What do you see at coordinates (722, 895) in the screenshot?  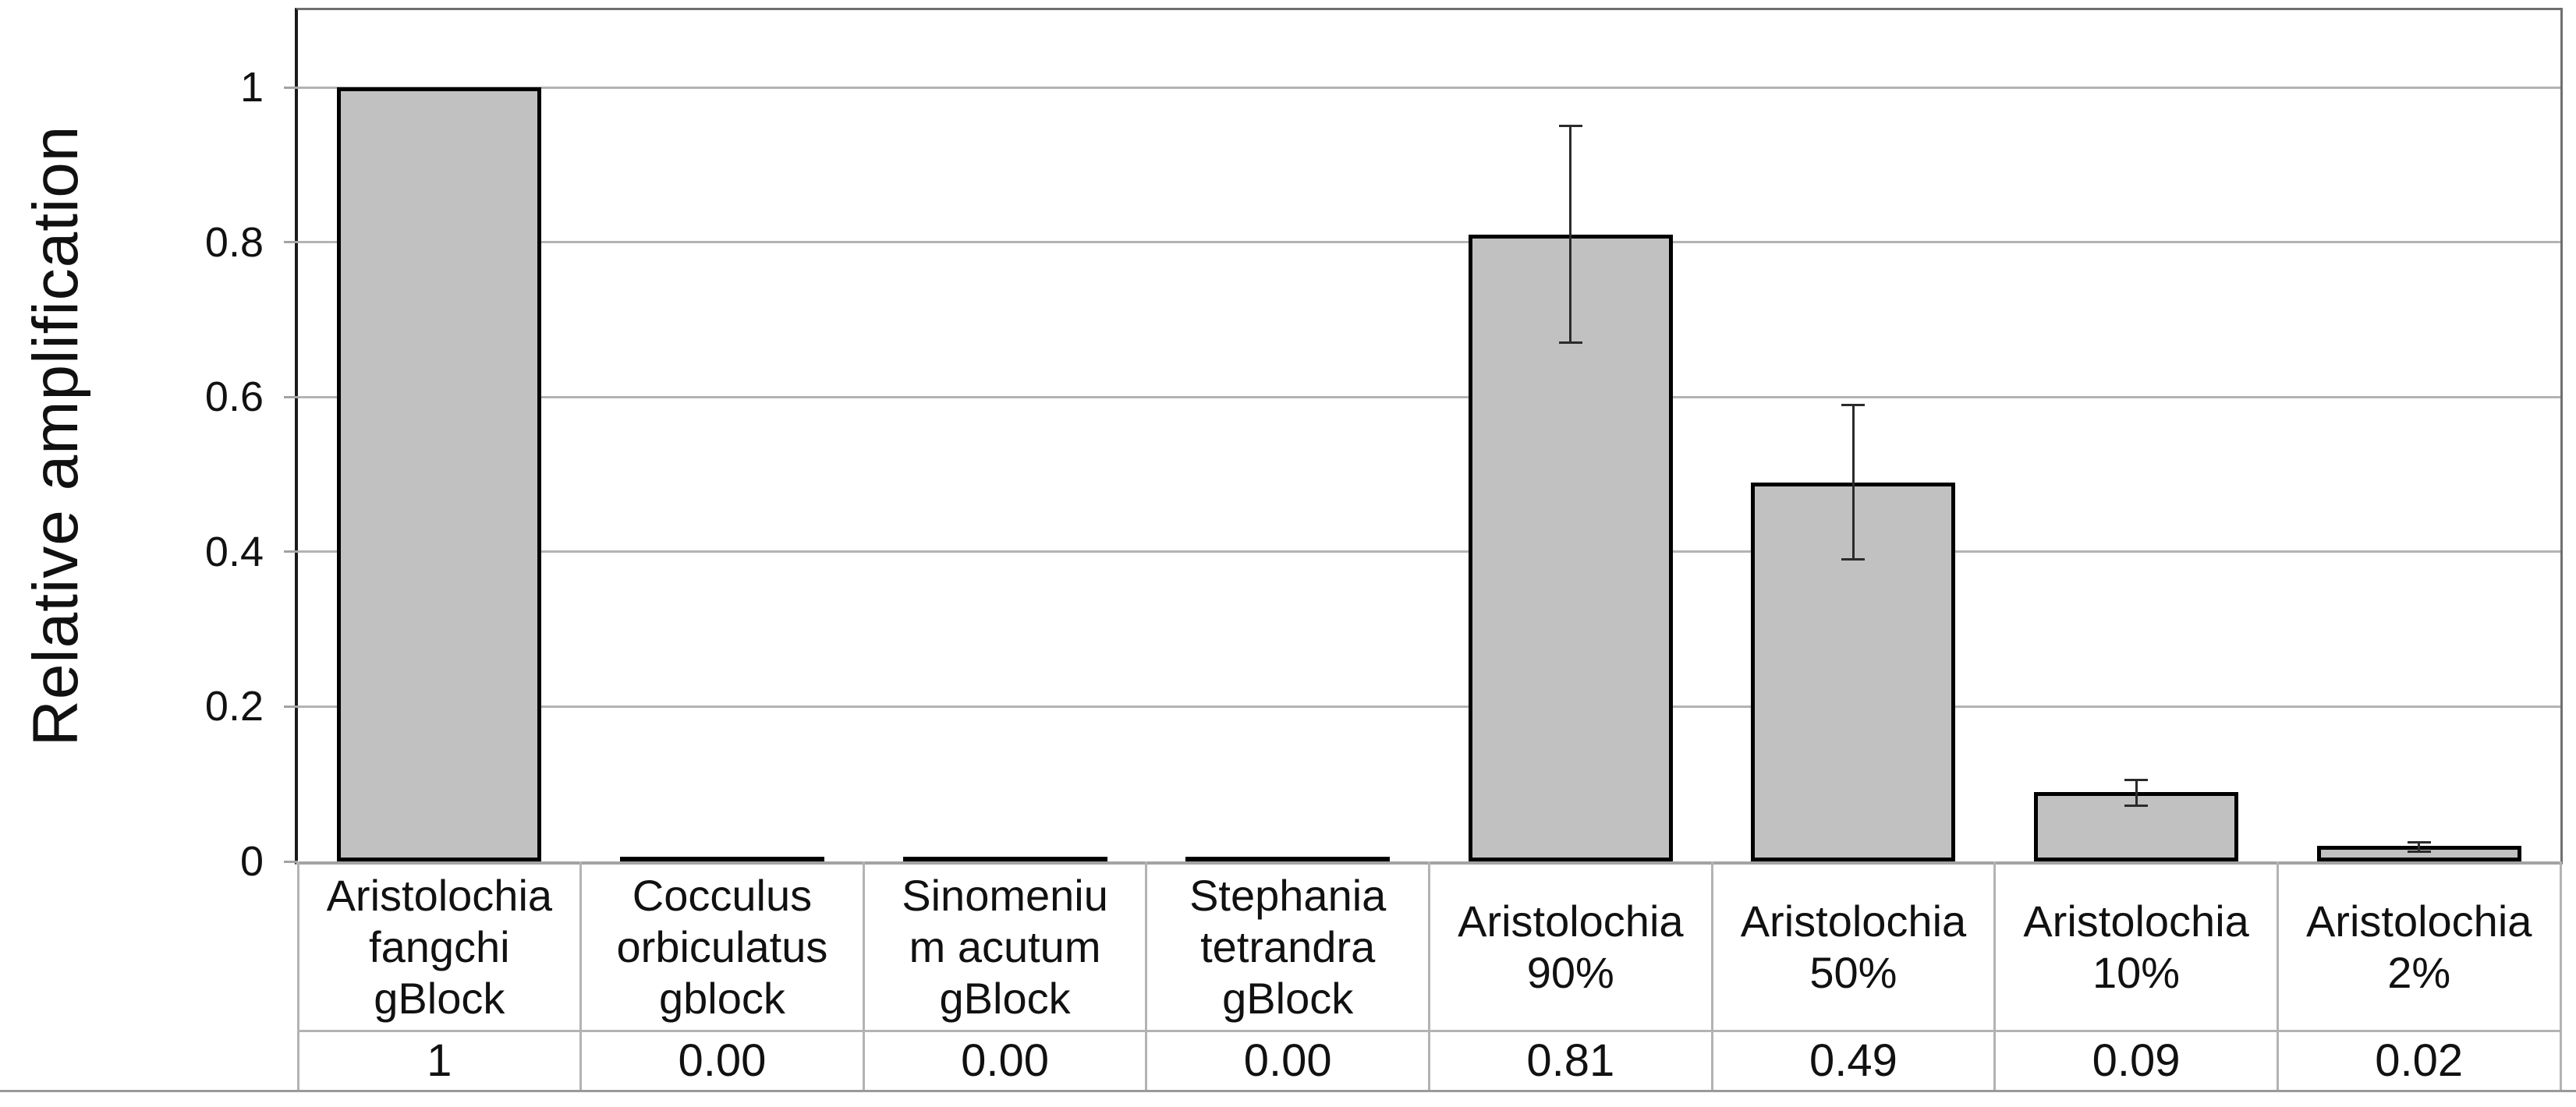 I see `category-cell-line: Cocculus` at bounding box center [722, 895].